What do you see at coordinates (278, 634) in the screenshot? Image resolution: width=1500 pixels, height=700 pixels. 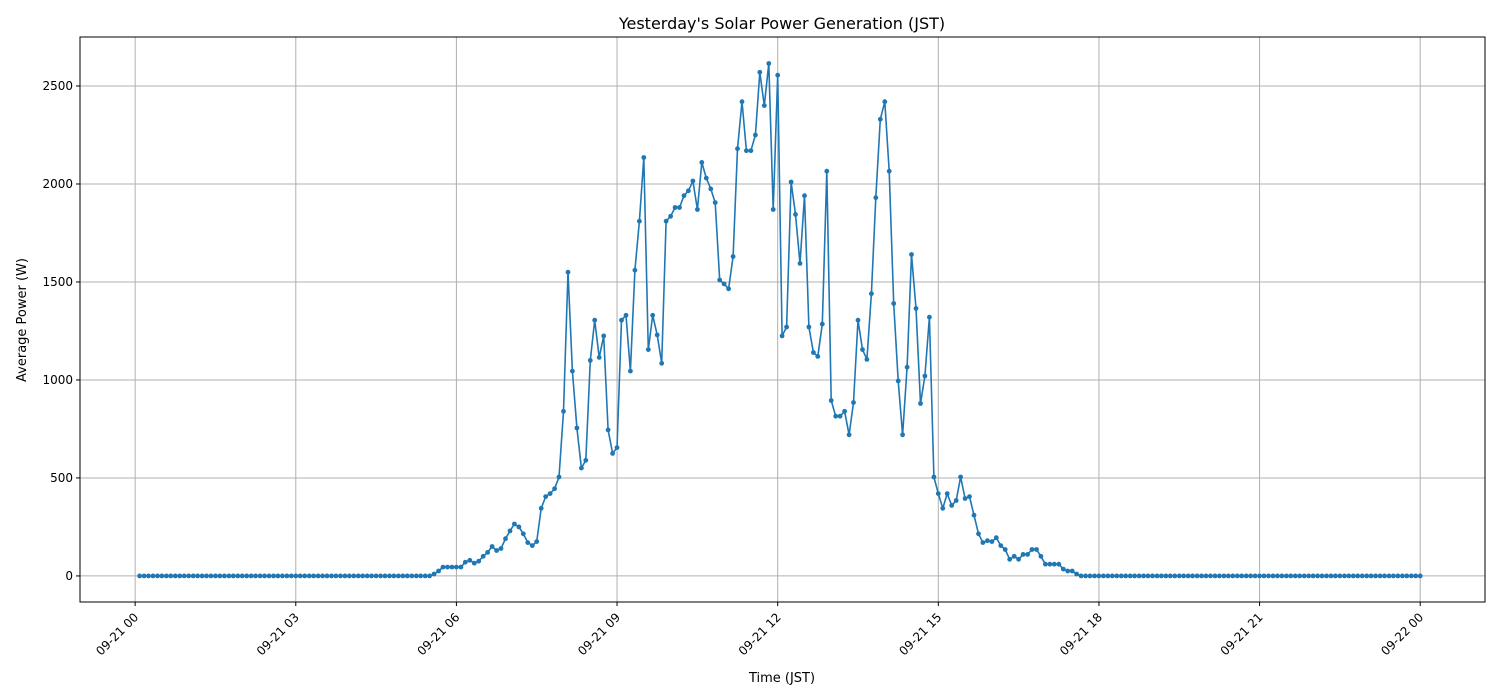 I see `x-tick-label: 09-21 03` at bounding box center [278, 634].